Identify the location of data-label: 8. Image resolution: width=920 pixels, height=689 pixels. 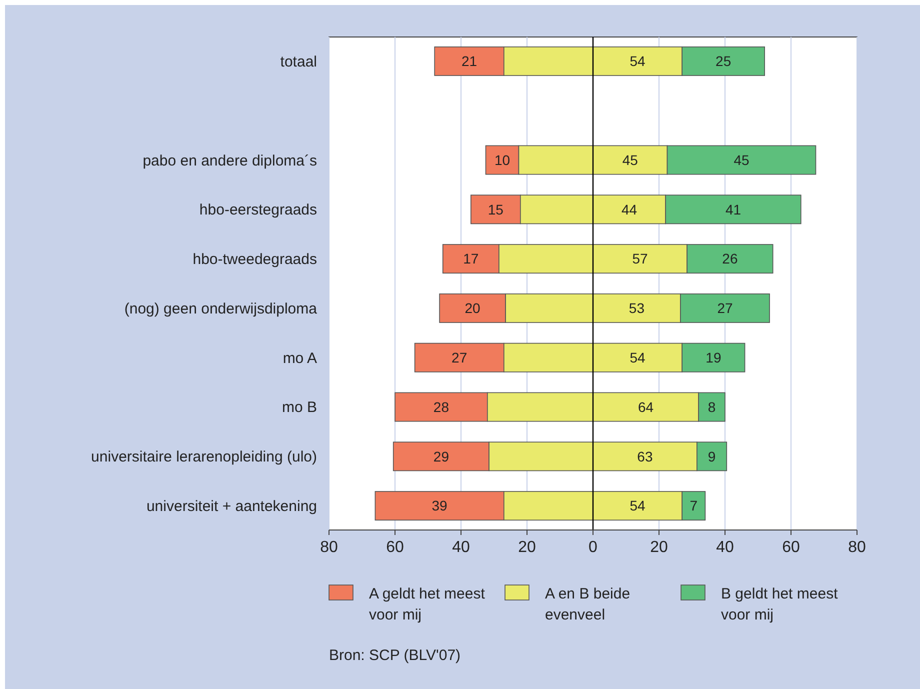
(712, 406).